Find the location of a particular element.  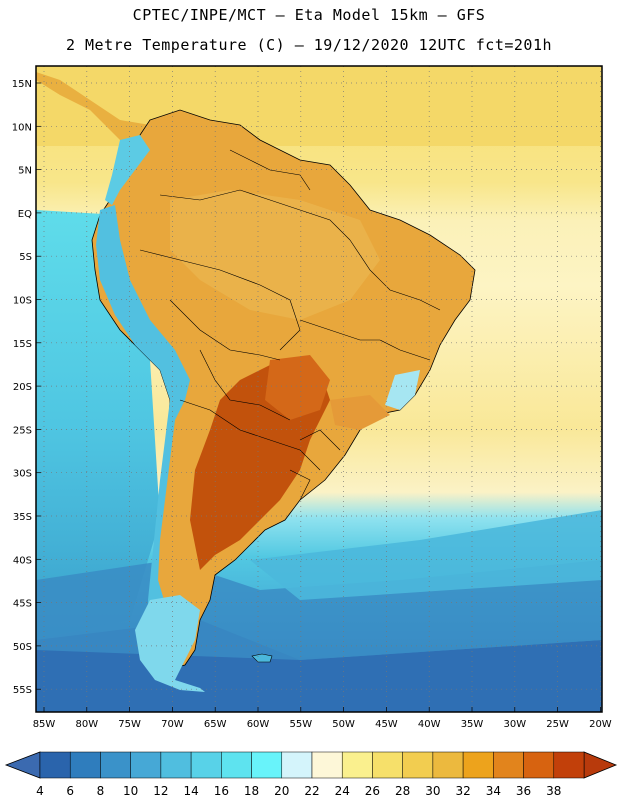

colorbar-label: 38 is located at coordinates (553, 791).